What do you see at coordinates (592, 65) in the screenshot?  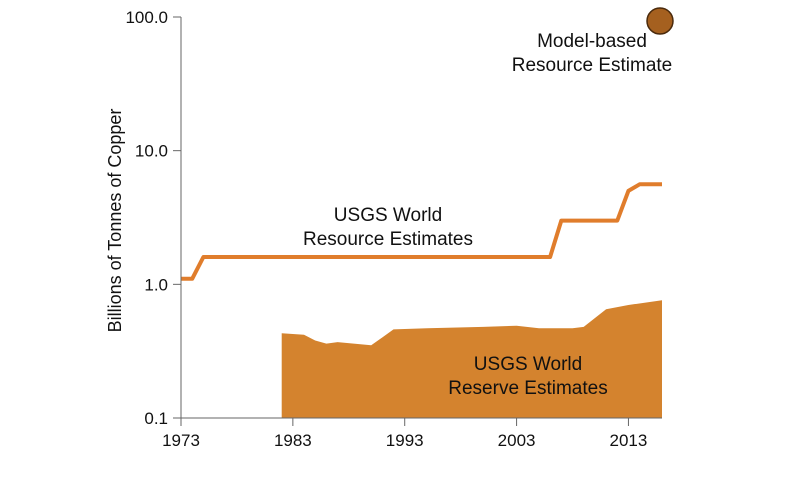 I see `model-based-estimate-label-line: Resource Estimate` at bounding box center [592, 65].